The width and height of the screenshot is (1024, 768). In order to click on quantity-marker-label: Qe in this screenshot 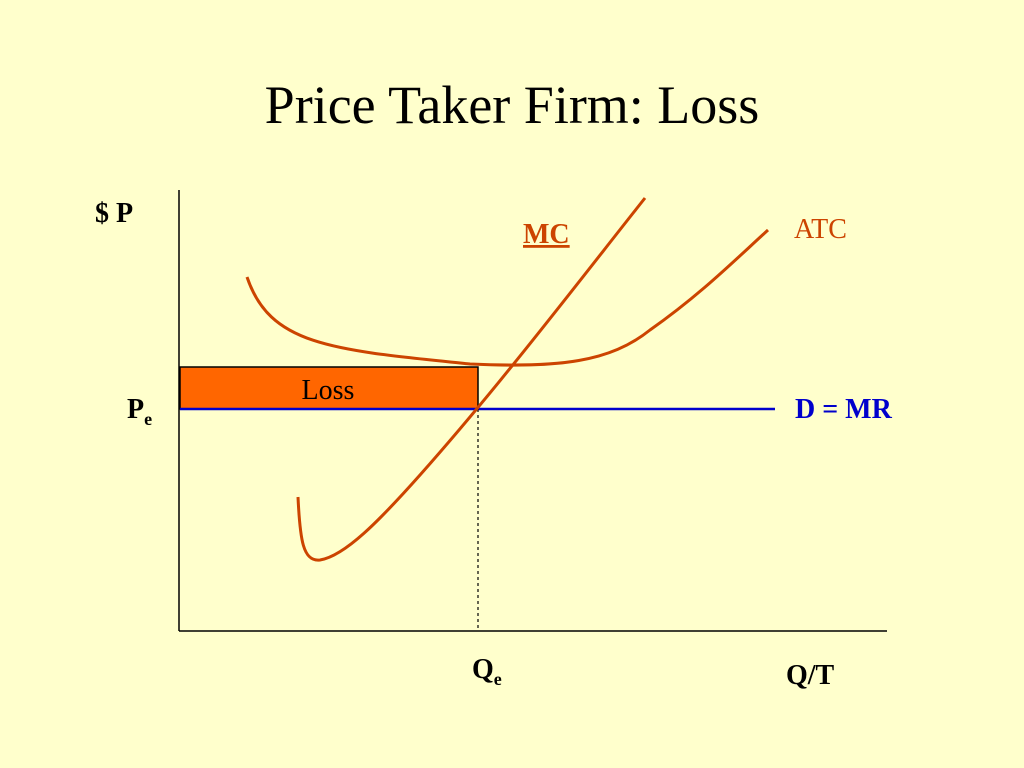, I will do `click(487, 671)`.